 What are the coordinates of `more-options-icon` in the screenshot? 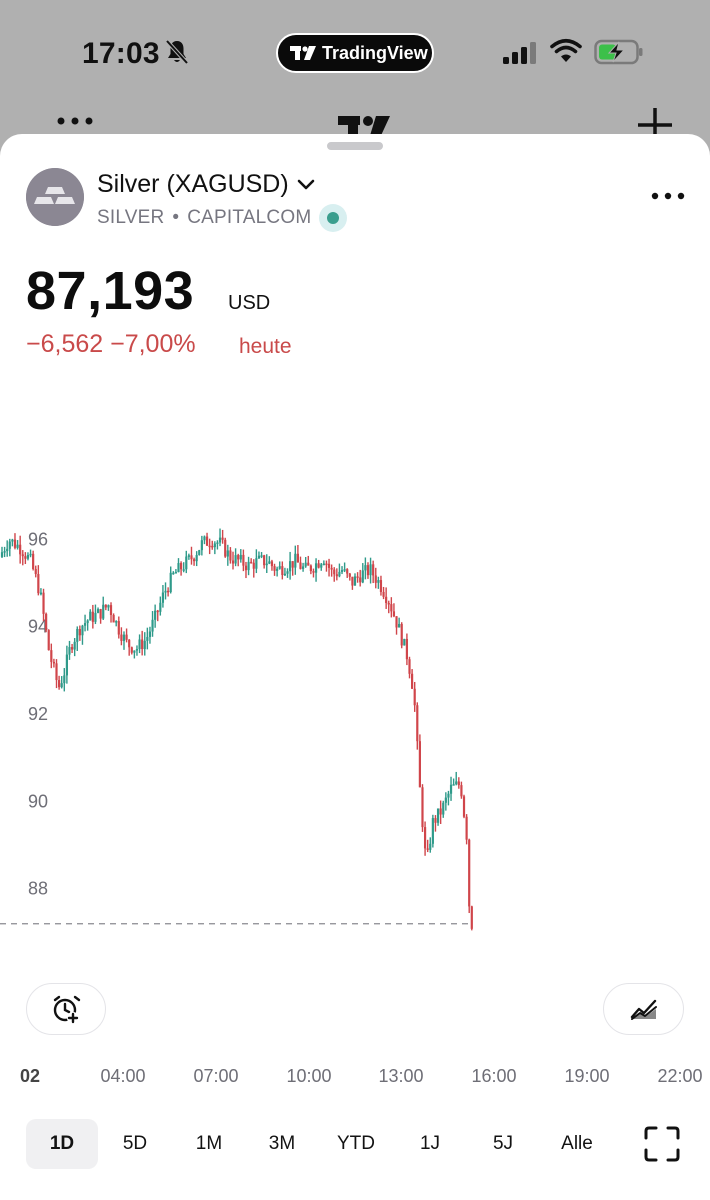 It's located at (668, 196).